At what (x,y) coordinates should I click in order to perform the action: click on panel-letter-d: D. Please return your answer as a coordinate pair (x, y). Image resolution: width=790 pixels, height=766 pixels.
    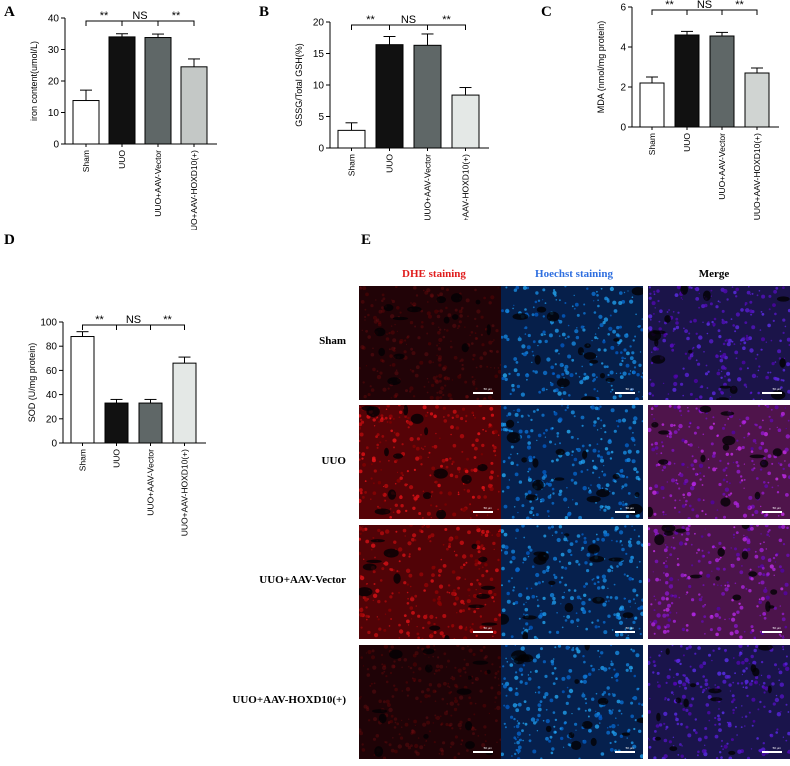
    Looking at the image, I should click on (9, 240).